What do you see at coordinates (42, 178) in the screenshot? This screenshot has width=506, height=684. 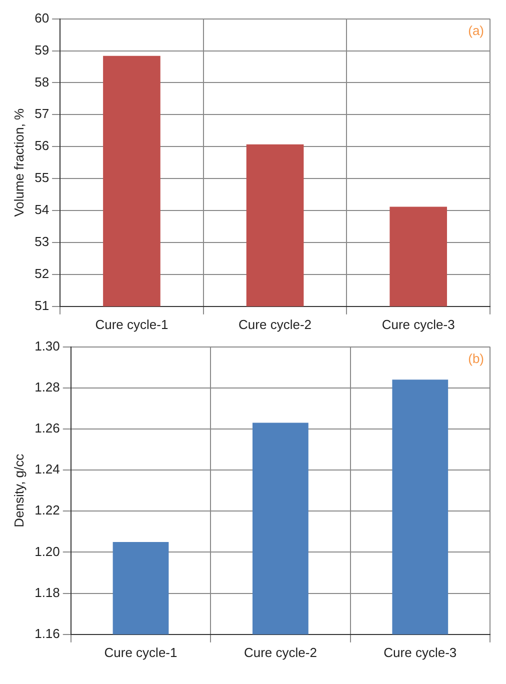 I see `y-tick-label: 55` at bounding box center [42, 178].